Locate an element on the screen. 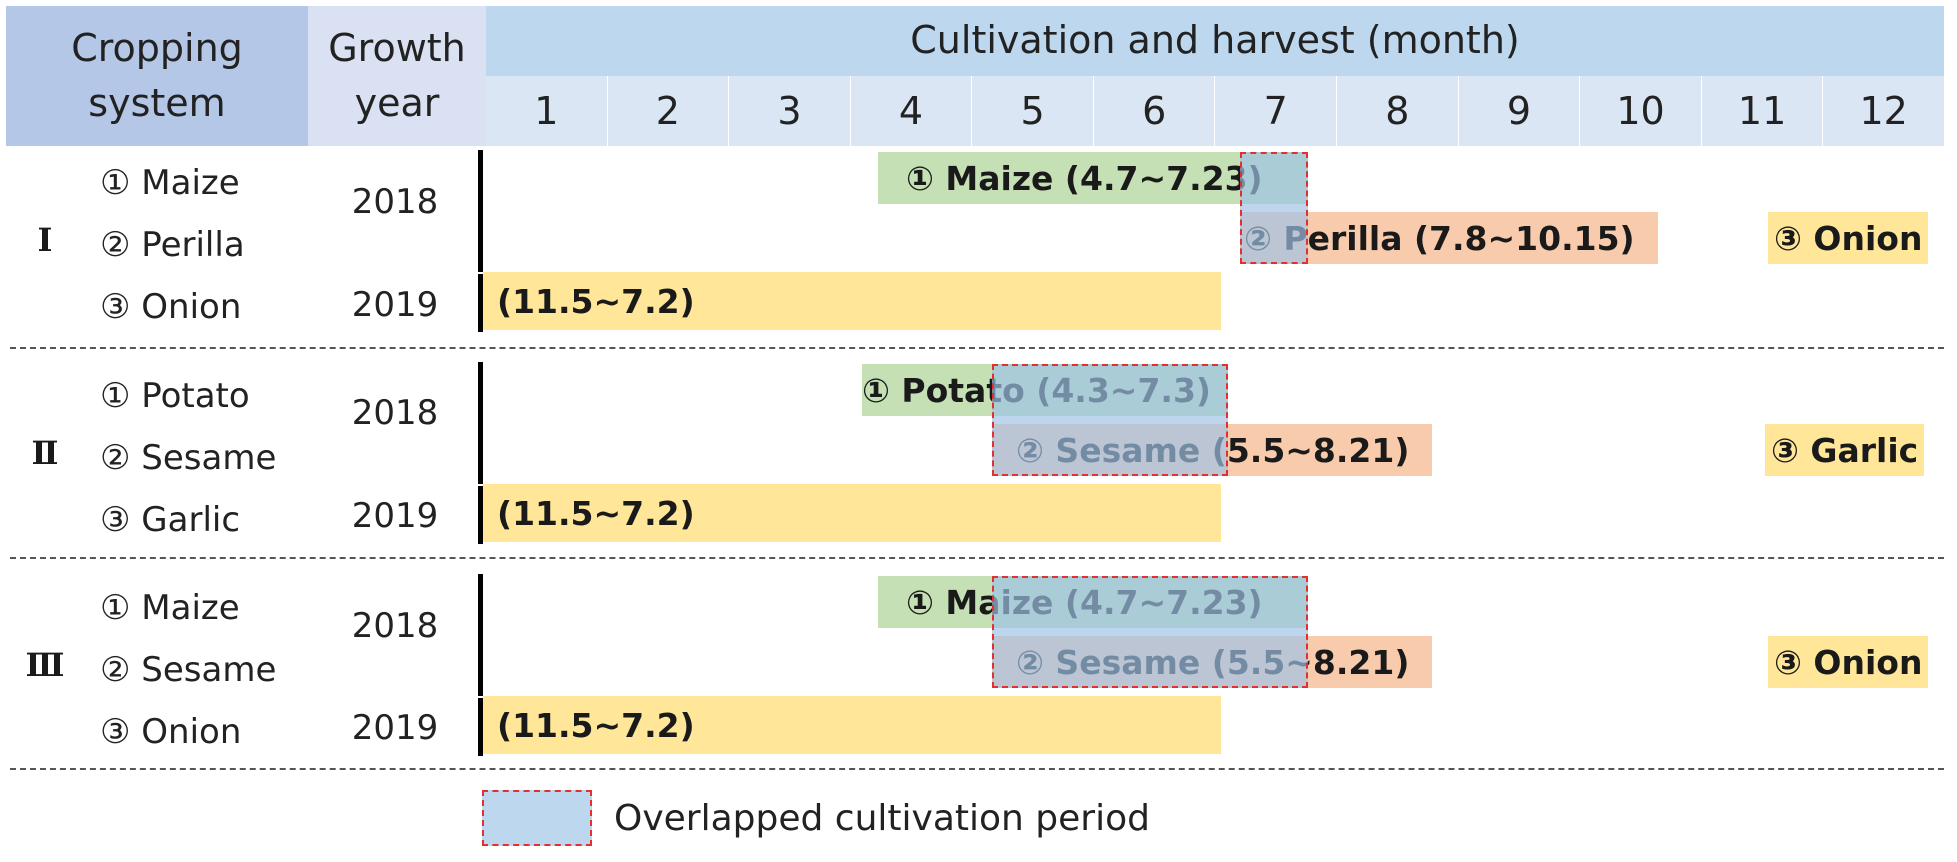 This screenshot has width=1957, height=862. crop-label: ③ Garlic is located at coordinates (170, 519).